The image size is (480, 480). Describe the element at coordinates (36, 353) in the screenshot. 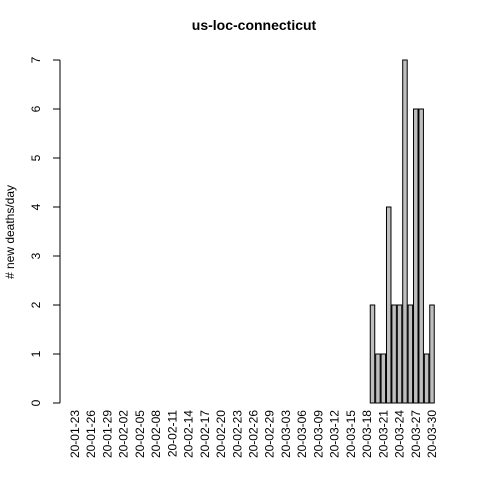

I see `y-tick-label: 1` at that location.